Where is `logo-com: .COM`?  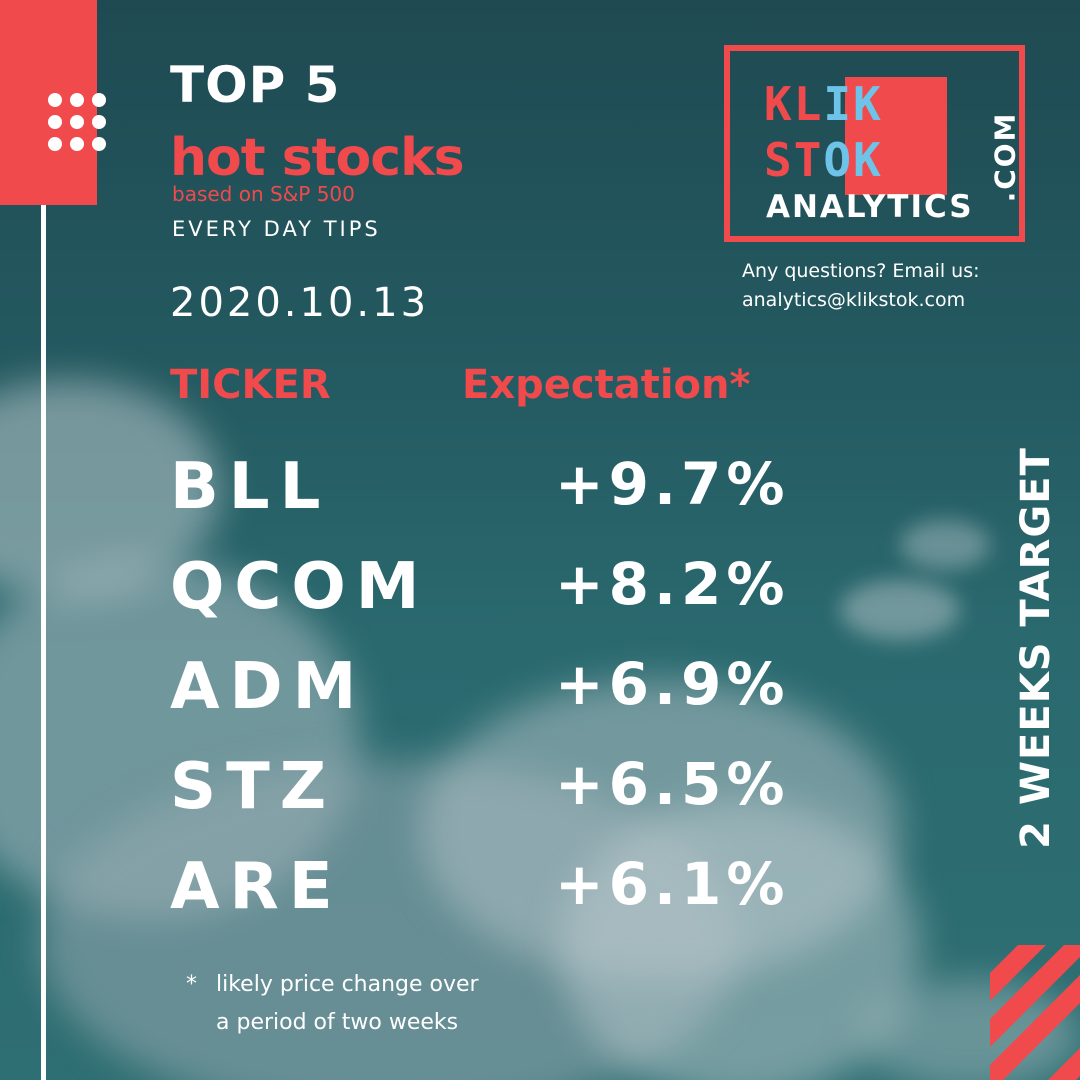
logo-com: .COM is located at coordinates (1005, 157).